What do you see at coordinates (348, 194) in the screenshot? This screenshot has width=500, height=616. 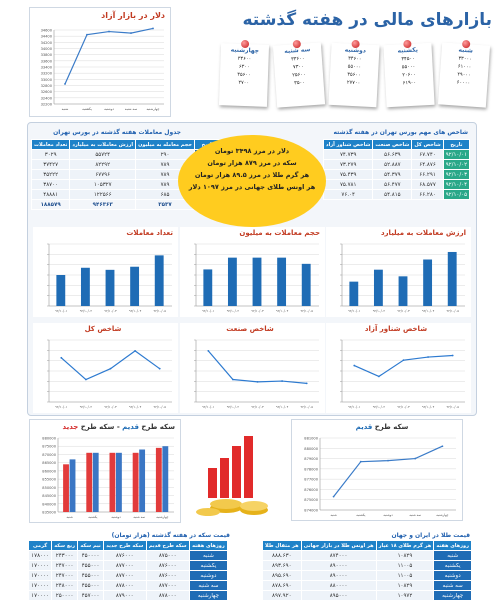 I see `index_table-cell: ۷۶.۰۴` at bounding box center [348, 194].